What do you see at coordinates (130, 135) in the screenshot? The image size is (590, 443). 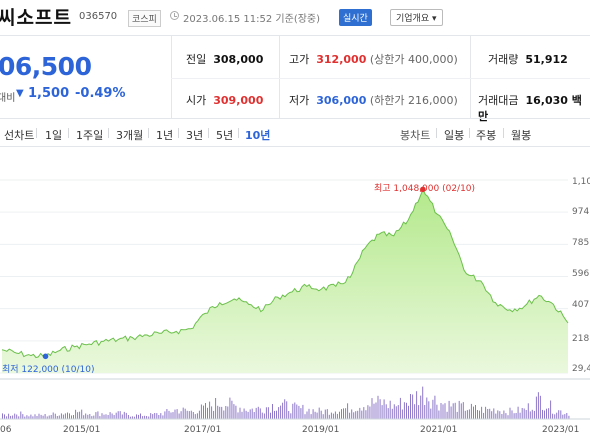 I see `period-3m: 3개월` at bounding box center [130, 135].